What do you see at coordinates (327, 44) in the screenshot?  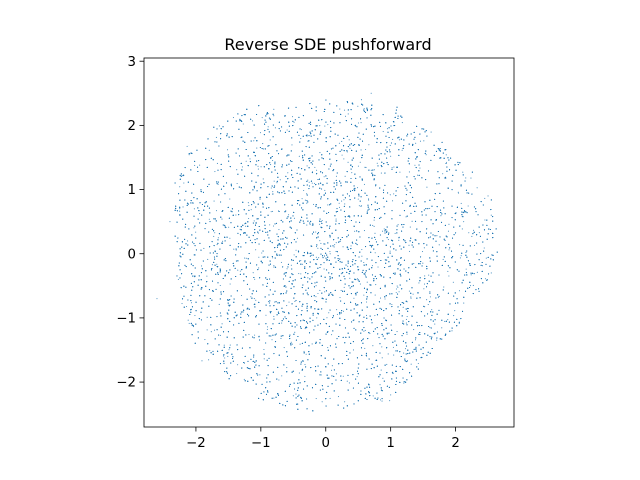 I see `chart-title: Reverse SDE pushforward` at bounding box center [327, 44].